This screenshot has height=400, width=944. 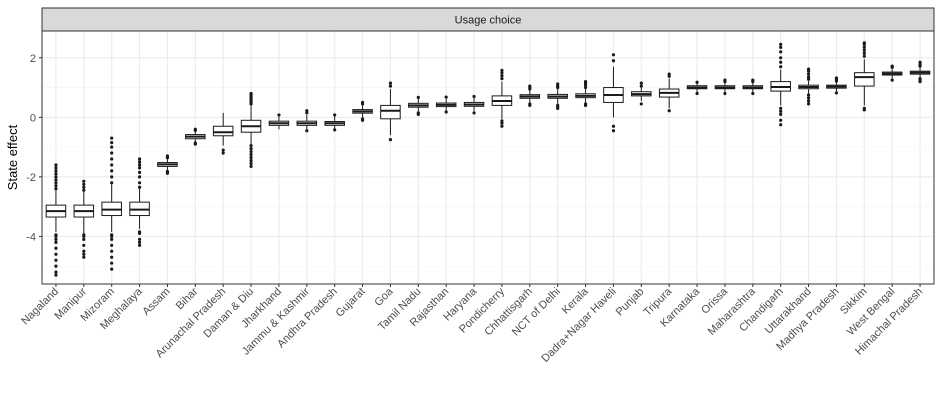 What do you see at coordinates (488, 21) in the screenshot?
I see `facet-label: Usage choice` at bounding box center [488, 21].